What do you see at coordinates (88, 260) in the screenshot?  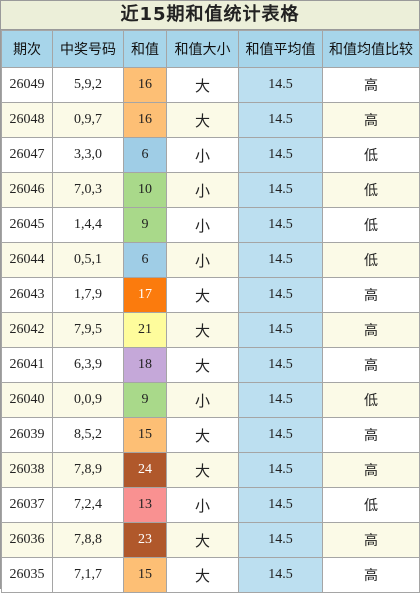 I see `numbers-cell: 0,5,1` at bounding box center [88, 260].